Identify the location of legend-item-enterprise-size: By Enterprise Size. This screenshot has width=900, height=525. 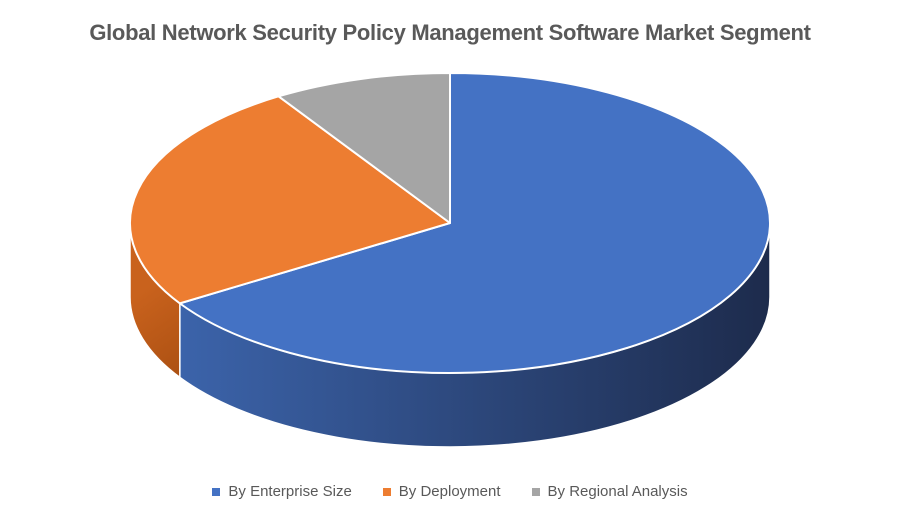
(282, 491).